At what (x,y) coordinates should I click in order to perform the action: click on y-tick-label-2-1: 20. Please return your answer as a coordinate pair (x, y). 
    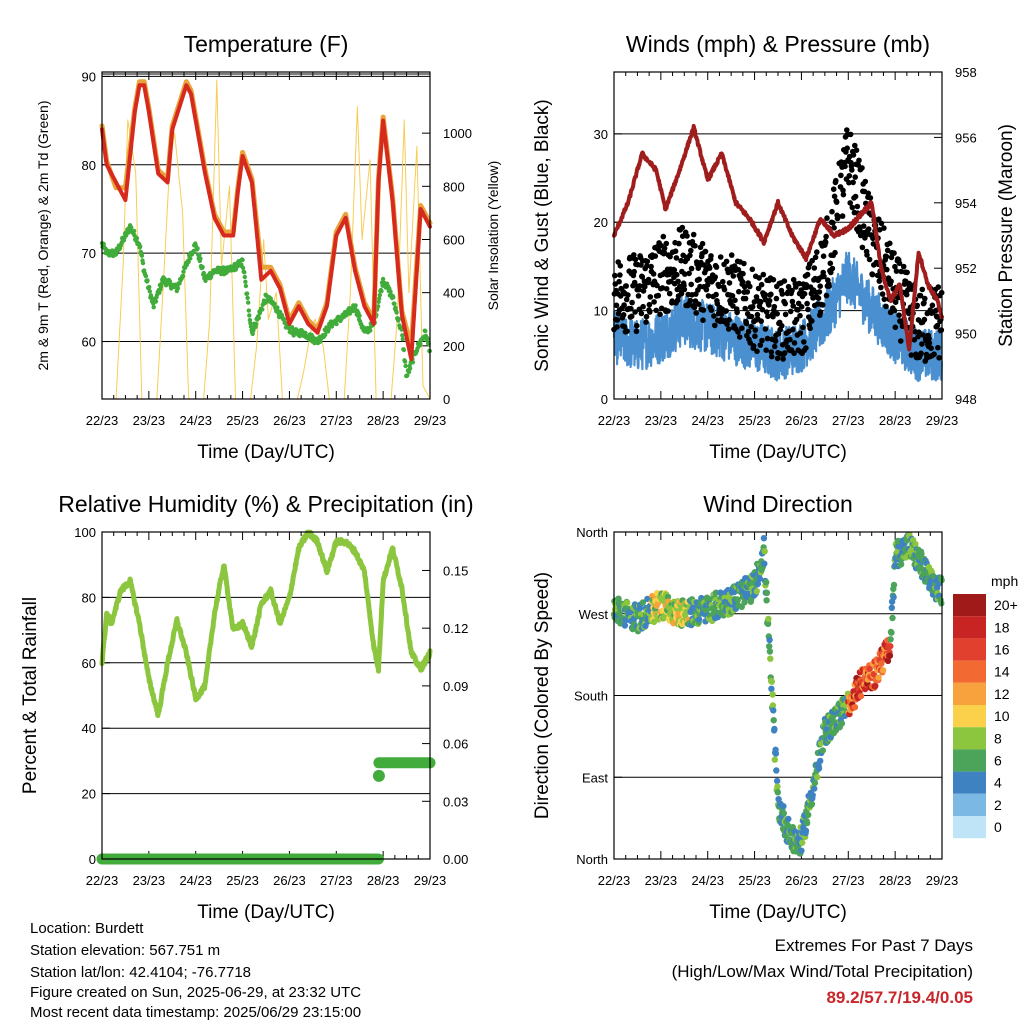
    Looking at the image, I should click on (89, 794).